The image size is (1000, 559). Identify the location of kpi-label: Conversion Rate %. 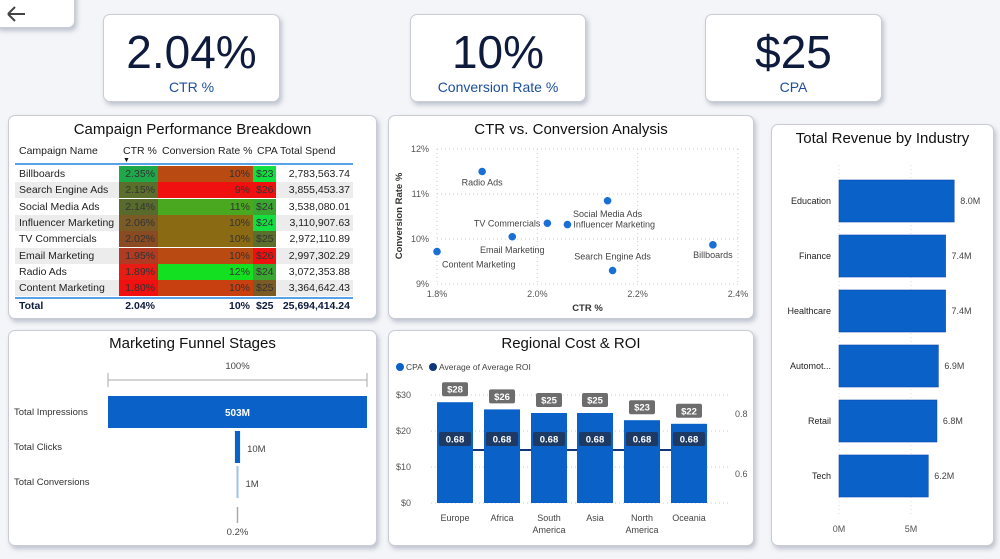
(498, 87).